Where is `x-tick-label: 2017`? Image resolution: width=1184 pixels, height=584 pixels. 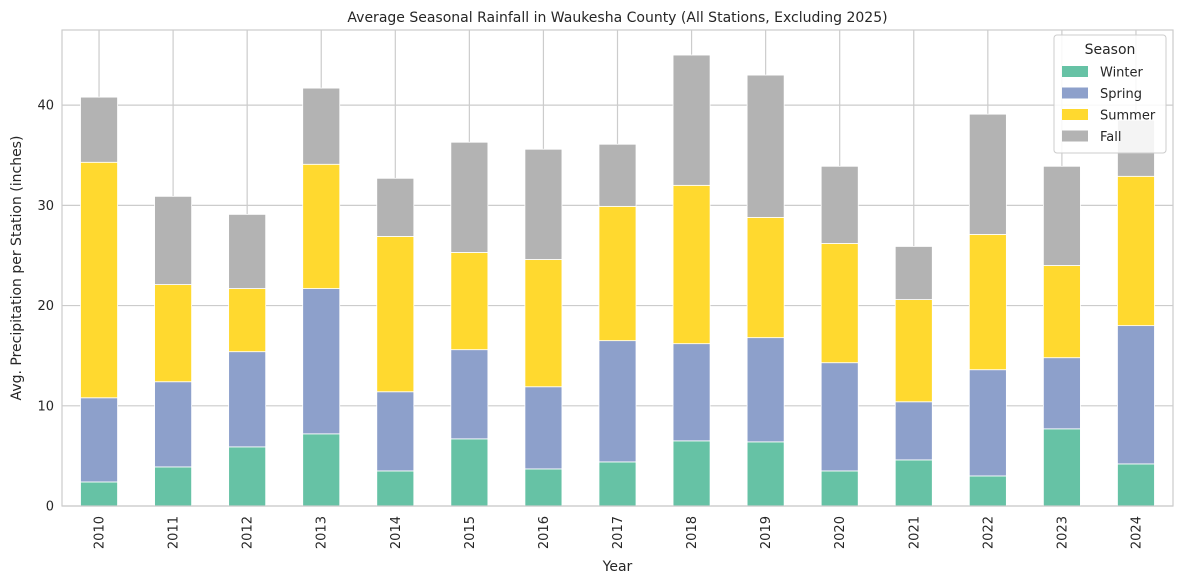
x-tick-label: 2017 is located at coordinates (618, 532).